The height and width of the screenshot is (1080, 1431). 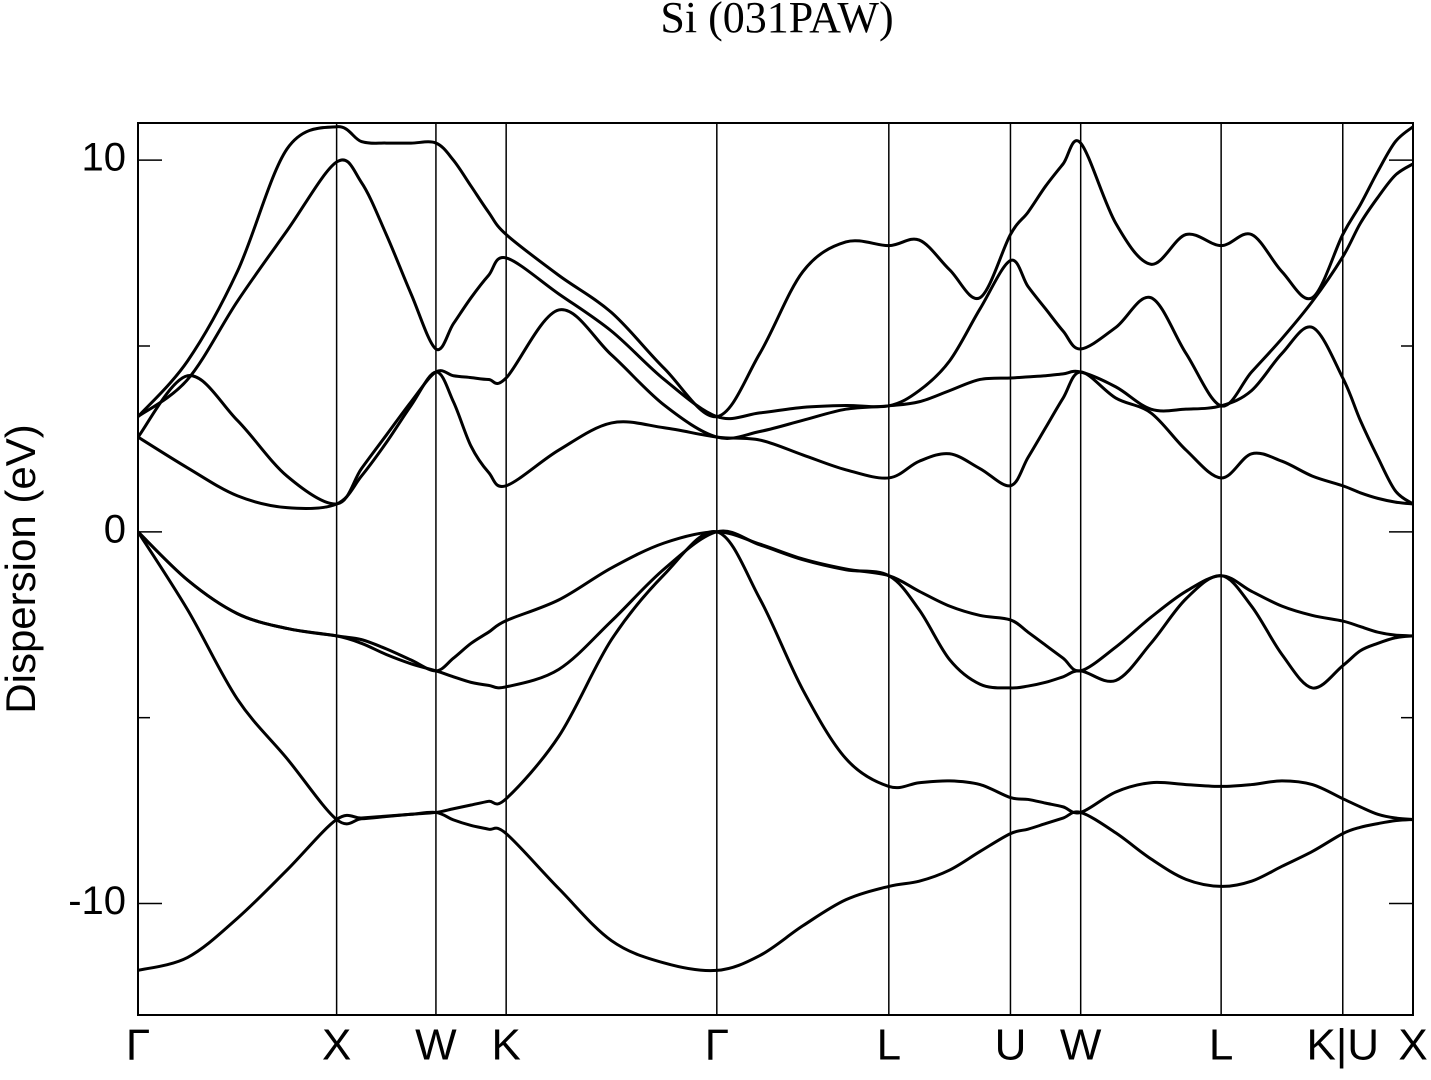 What do you see at coordinates (22, 568) in the screenshot?
I see `y-axis-label: Dispersion (eV)` at bounding box center [22, 568].